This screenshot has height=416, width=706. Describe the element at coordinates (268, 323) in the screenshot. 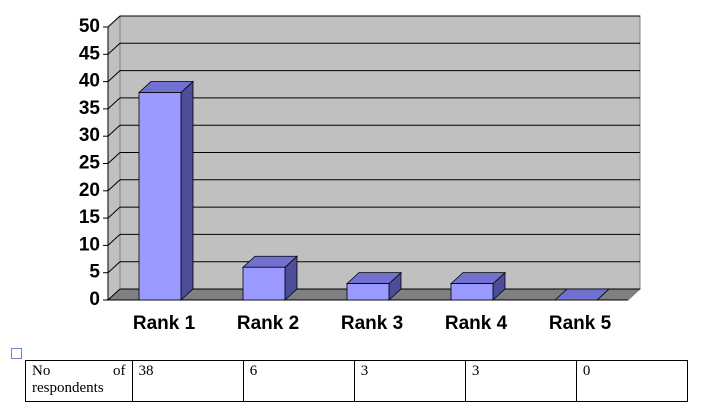

I see `x-tick-label: Rank 2` at that location.